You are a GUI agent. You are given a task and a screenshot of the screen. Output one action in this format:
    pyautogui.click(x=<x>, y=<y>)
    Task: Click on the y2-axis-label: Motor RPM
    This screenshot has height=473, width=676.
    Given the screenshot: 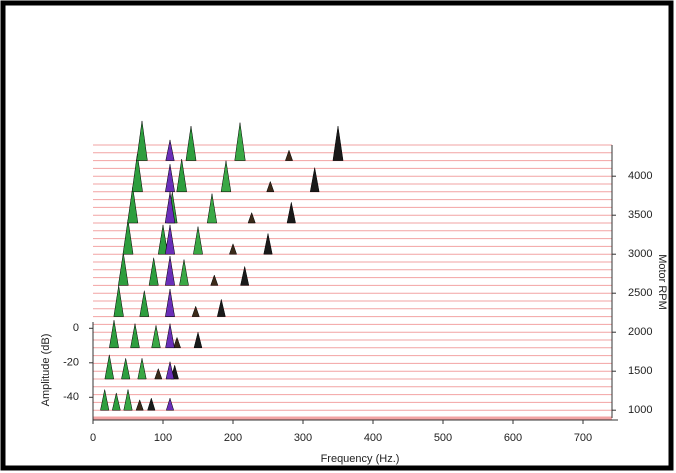 What is the action you would take?
    pyautogui.click(x=662, y=282)
    